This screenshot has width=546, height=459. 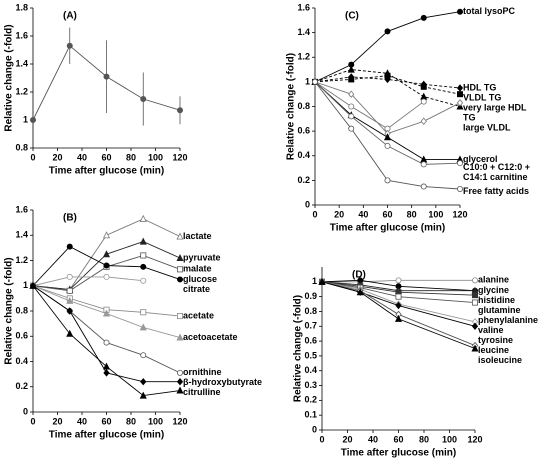 I want to click on y-tick-label: 0.2, so click(x=21, y=386).